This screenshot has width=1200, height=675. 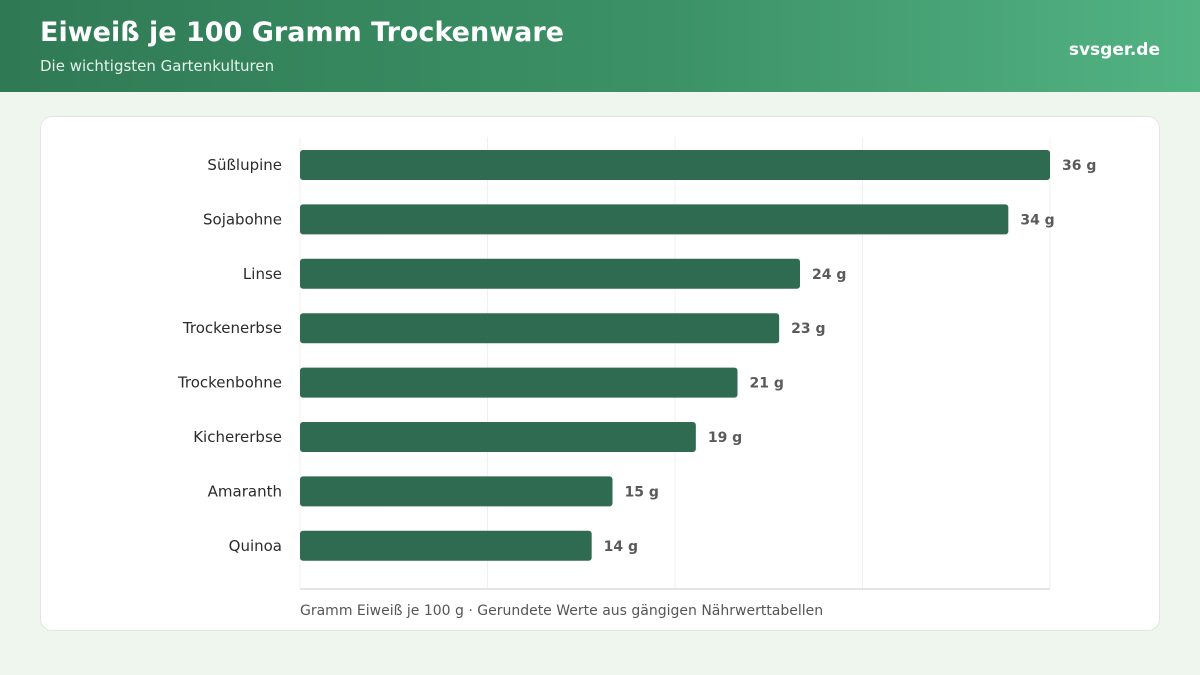 What do you see at coordinates (262, 274) in the screenshot?
I see `category-label: Linse` at bounding box center [262, 274].